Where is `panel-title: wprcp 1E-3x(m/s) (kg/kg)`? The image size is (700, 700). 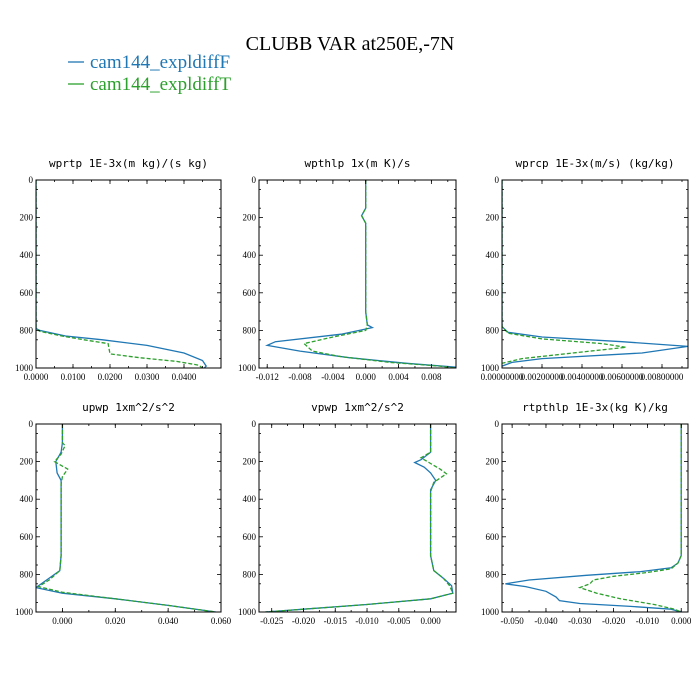 panel-title: wprcp 1E-3x(m/s) (kg/kg) is located at coordinates (595, 163).